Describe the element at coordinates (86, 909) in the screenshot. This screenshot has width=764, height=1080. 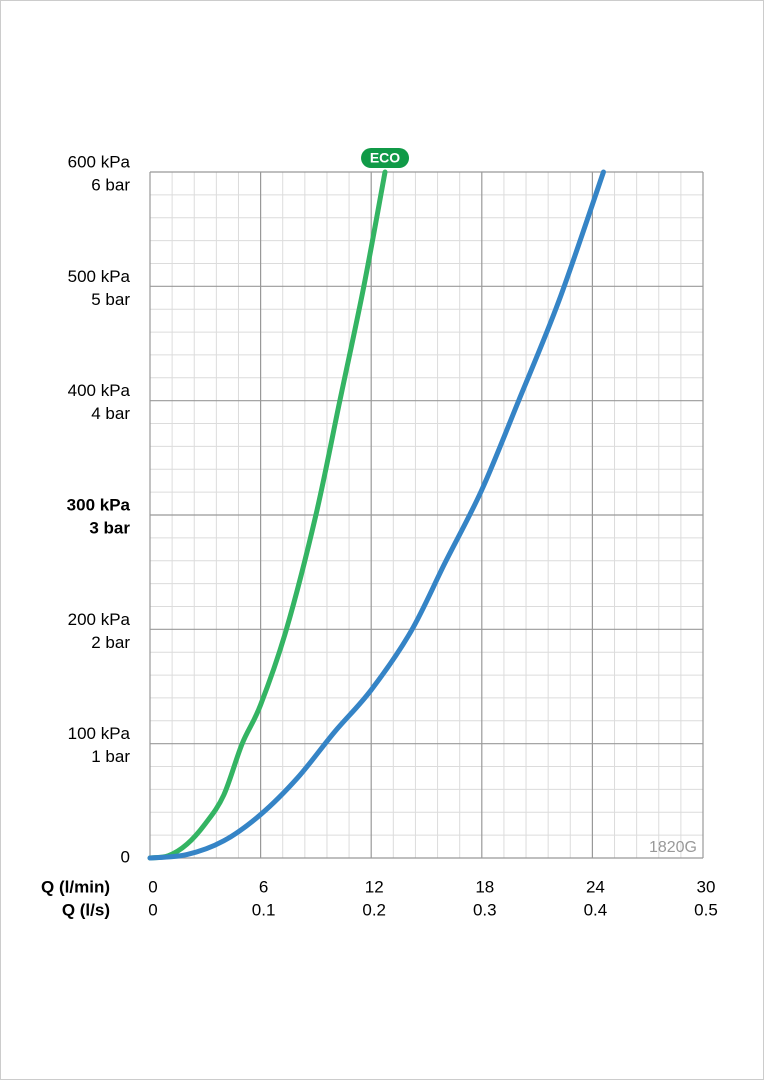
I see `x2-axis-label: Q (l/s)` at that location.